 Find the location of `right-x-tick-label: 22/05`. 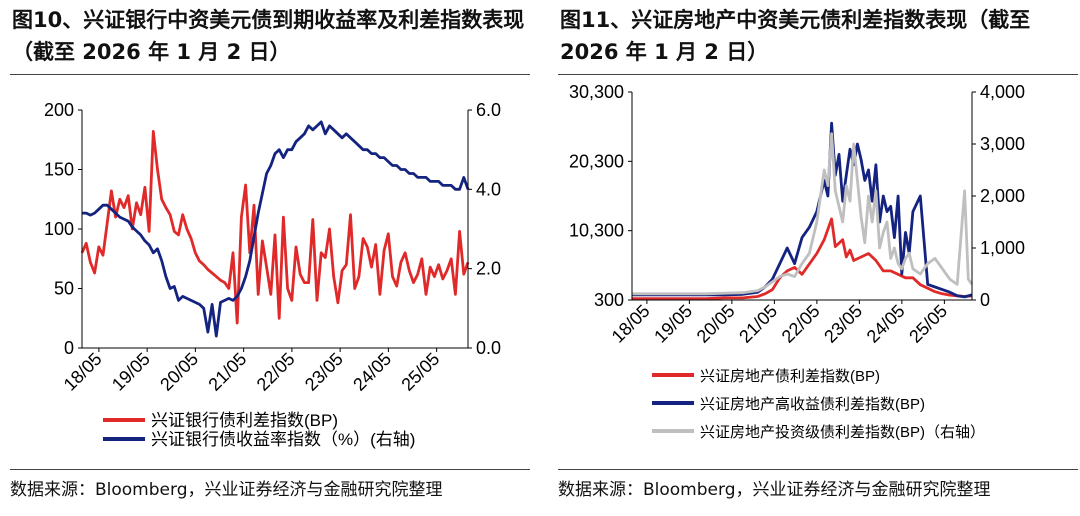

right-x-tick-label: 22/05 is located at coordinates (801, 324).